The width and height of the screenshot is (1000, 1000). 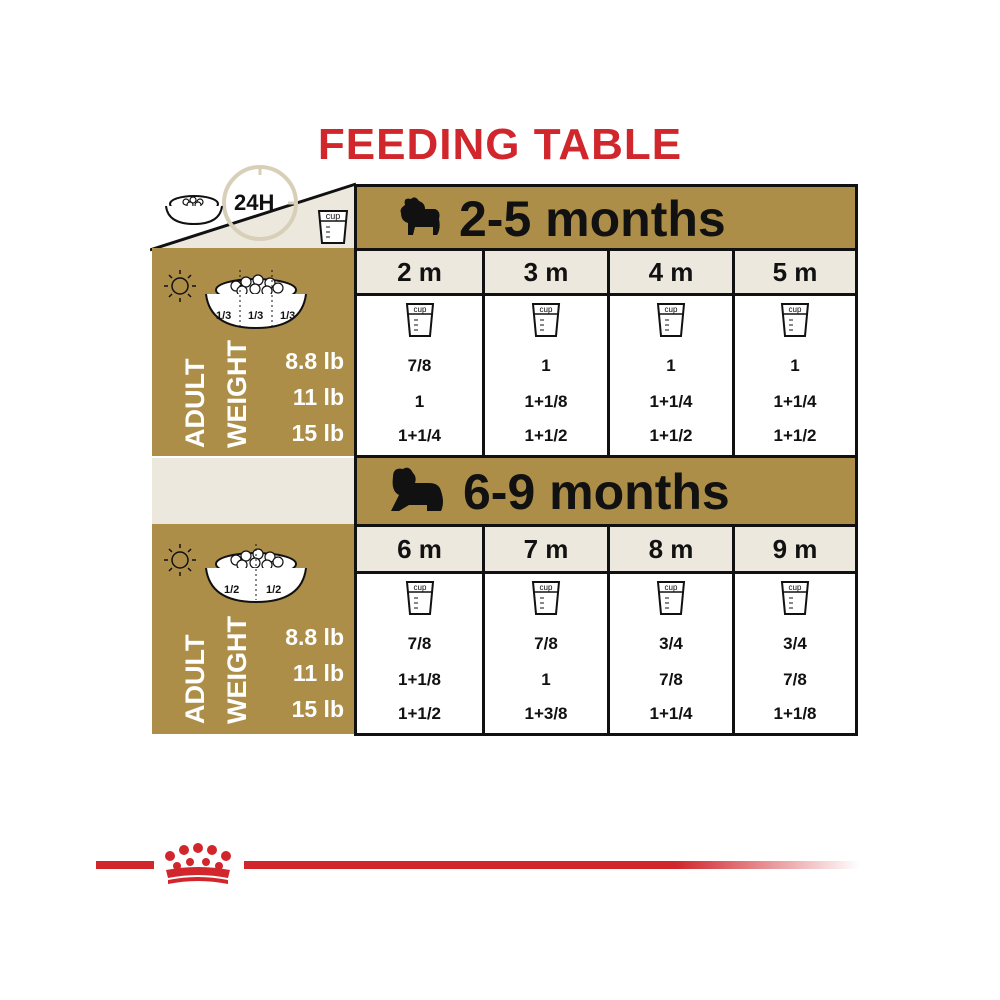 What do you see at coordinates (419, 653) in the screenshot?
I see `data-column: cup 7/8 1+1/8 1+1/2` at bounding box center [419, 653].